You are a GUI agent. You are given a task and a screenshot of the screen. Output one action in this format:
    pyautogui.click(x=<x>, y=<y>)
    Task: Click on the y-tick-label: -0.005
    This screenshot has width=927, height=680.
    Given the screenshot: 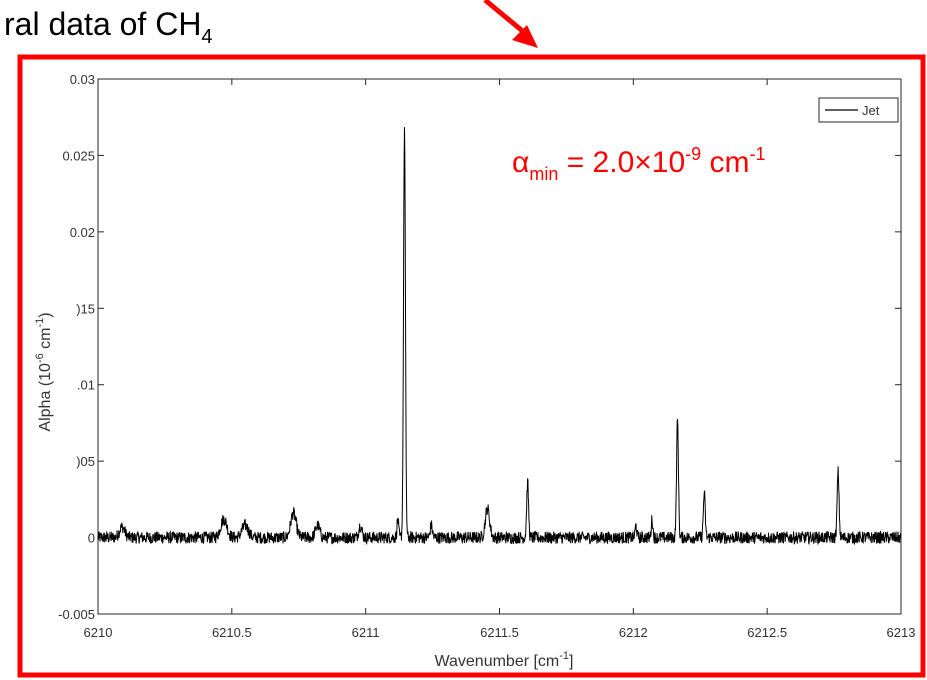 What is the action you would take?
    pyautogui.click(x=76, y=614)
    